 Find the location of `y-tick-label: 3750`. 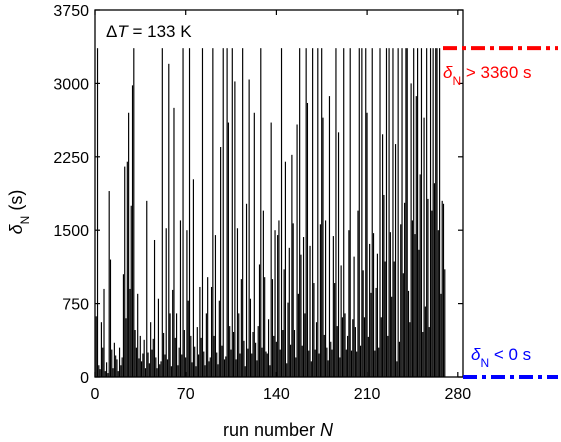

y-tick-label: 3750 is located at coordinates (71, 11).